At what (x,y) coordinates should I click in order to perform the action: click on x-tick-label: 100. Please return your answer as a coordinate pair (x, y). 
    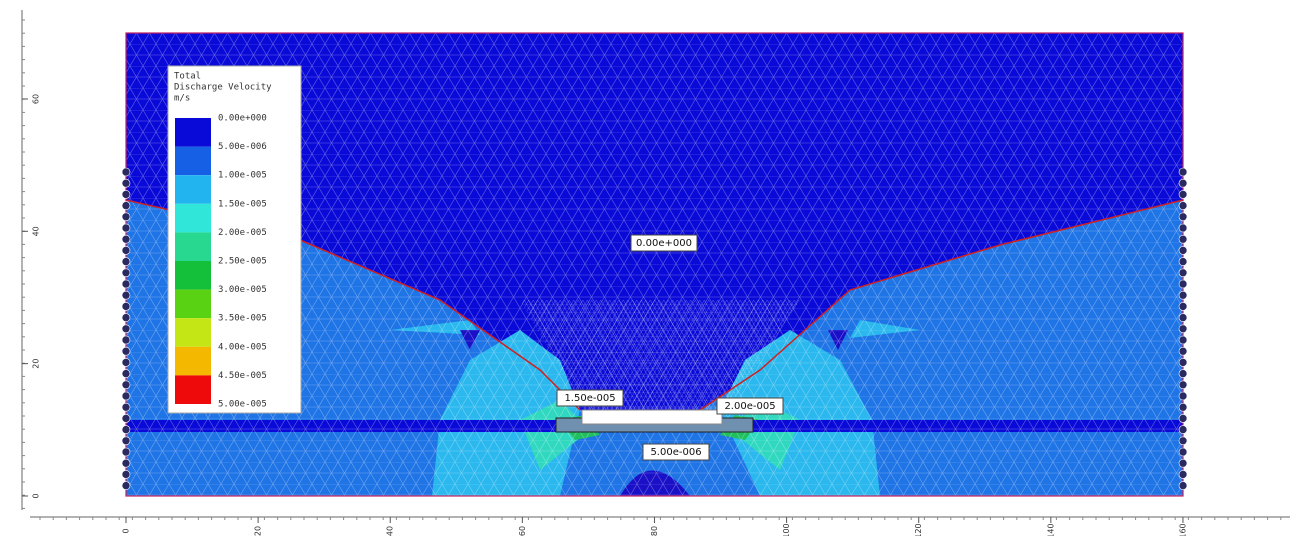
    Looking at the image, I should click on (786, 529).